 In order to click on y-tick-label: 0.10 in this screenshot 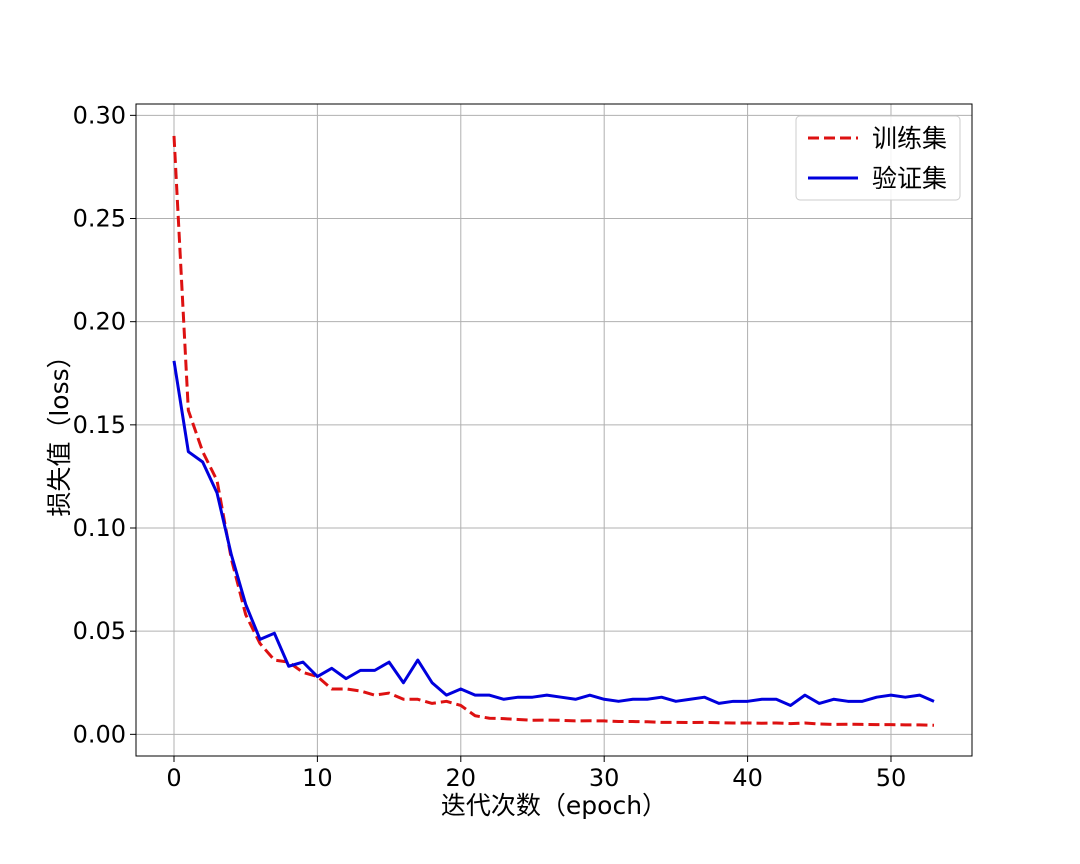, I will do `click(99, 528)`.